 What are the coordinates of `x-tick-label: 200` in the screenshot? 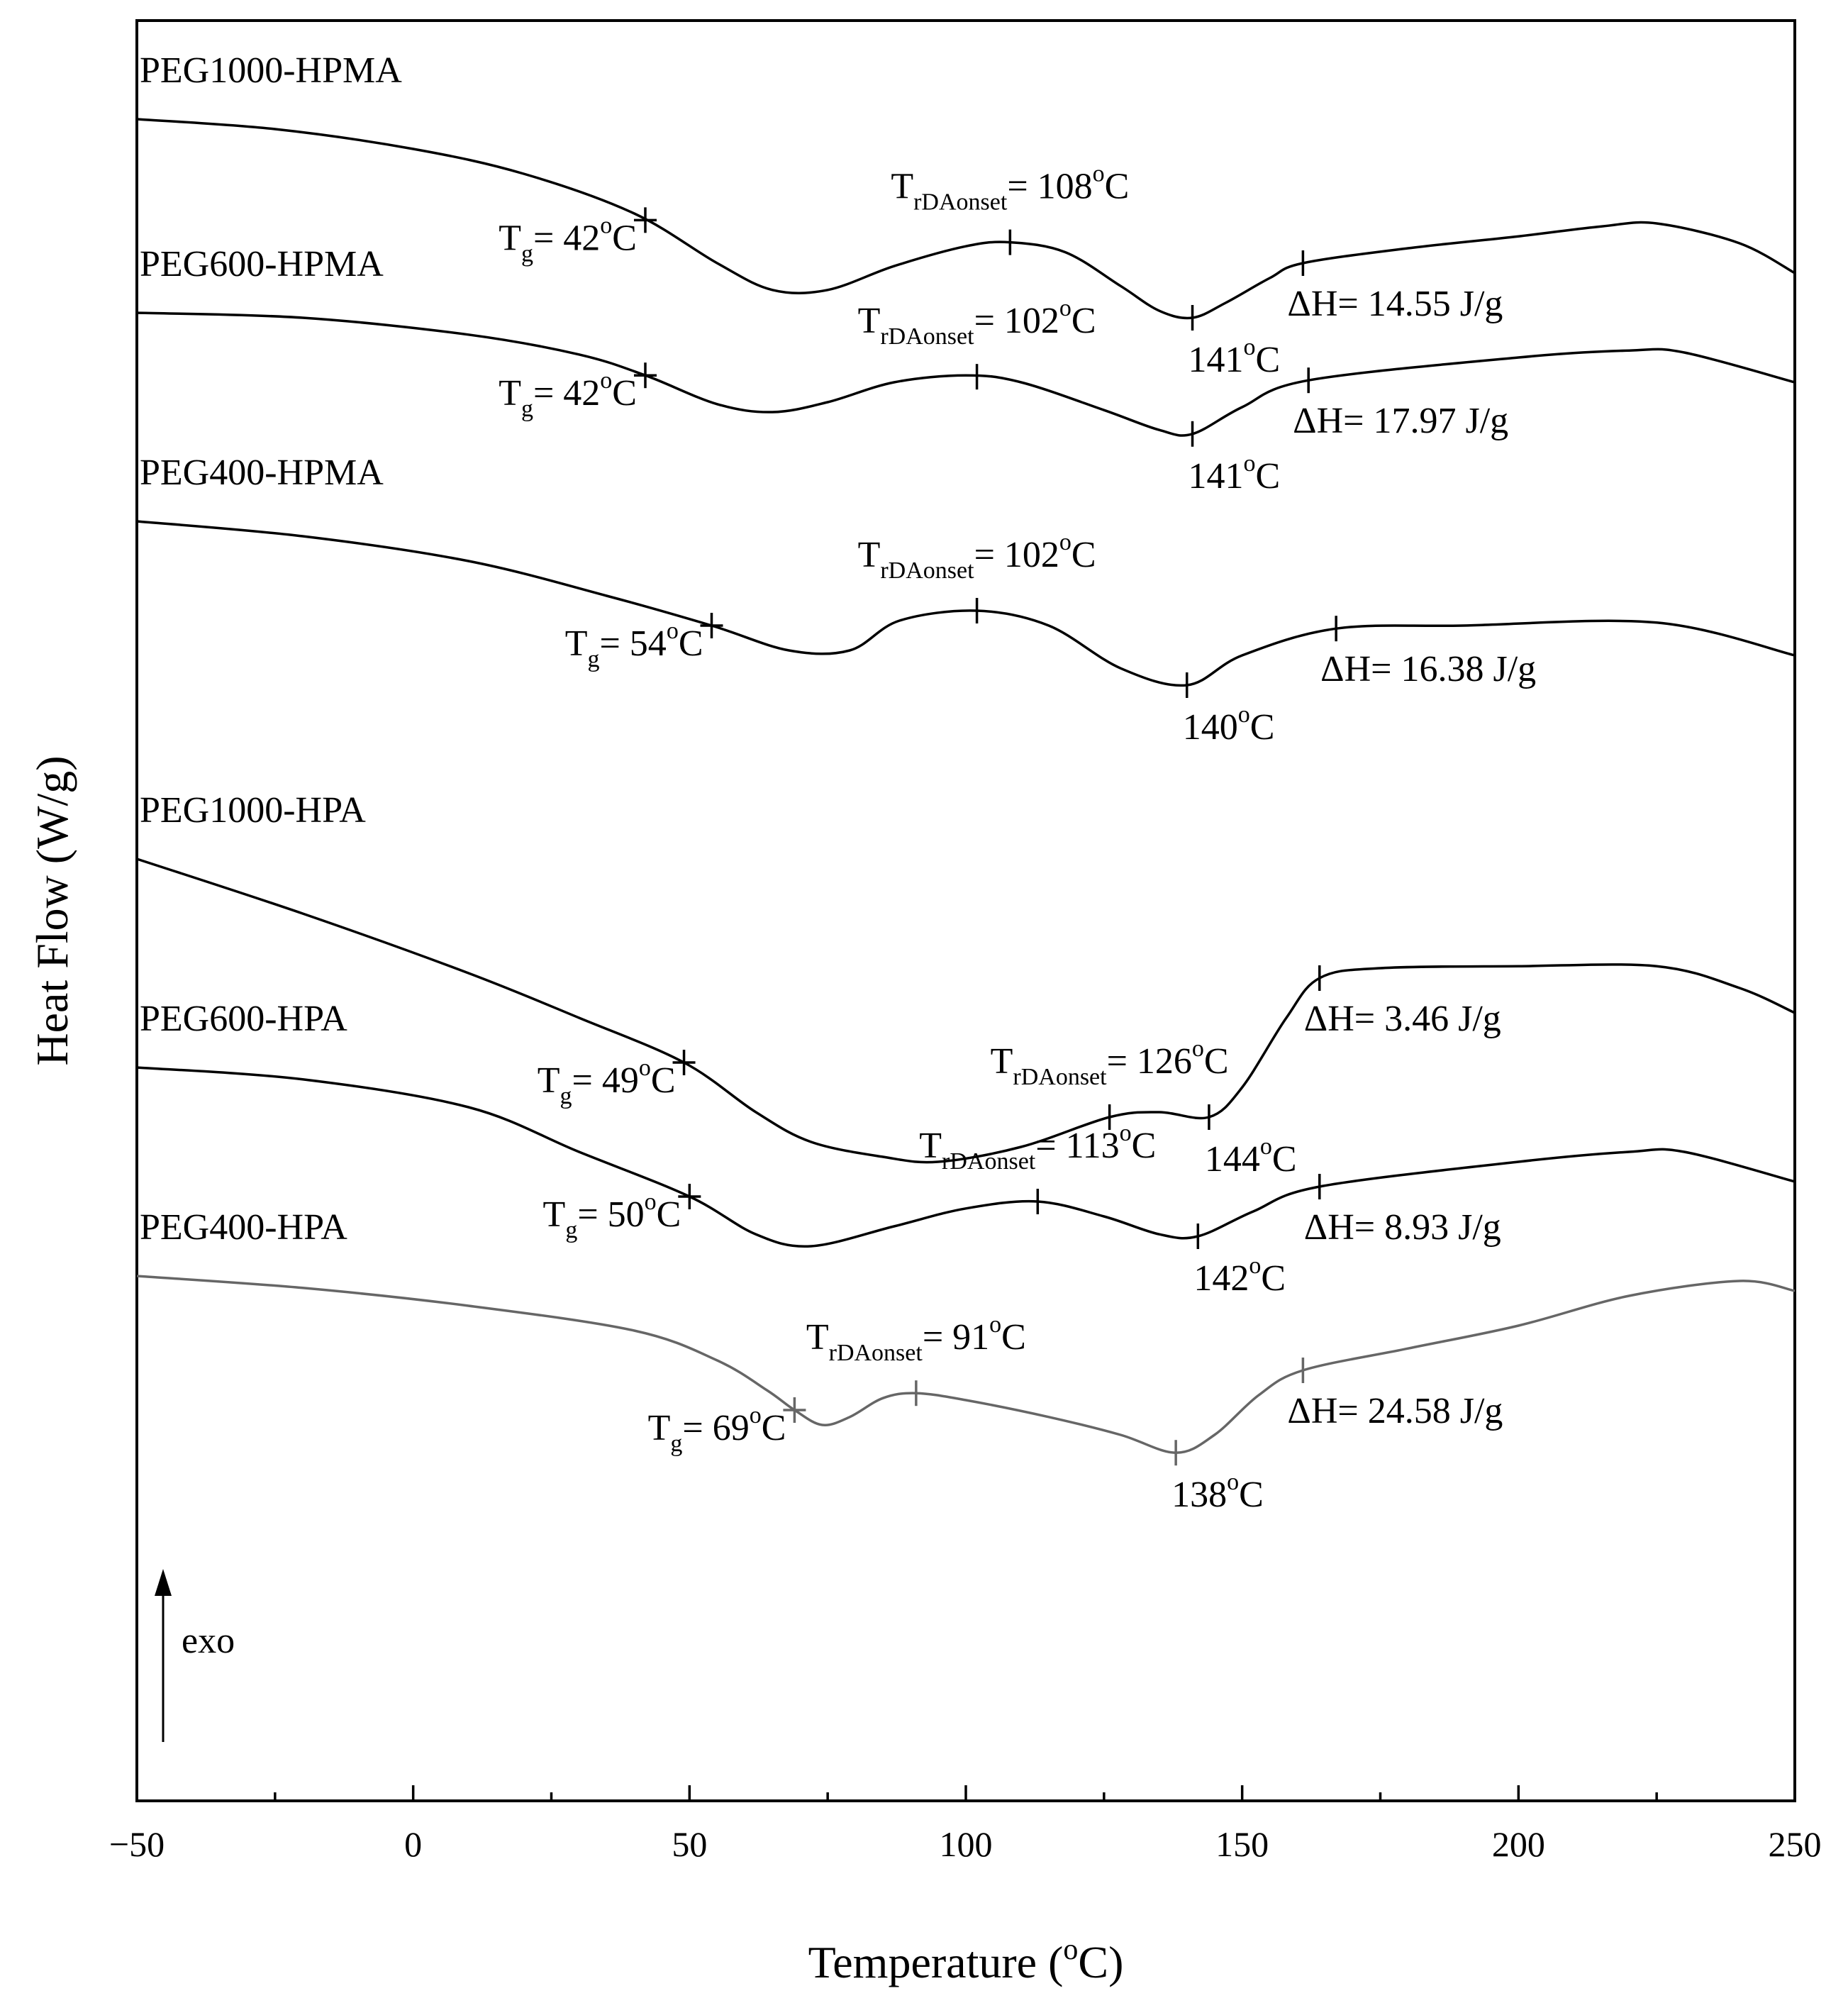 It's located at (1518, 1844).